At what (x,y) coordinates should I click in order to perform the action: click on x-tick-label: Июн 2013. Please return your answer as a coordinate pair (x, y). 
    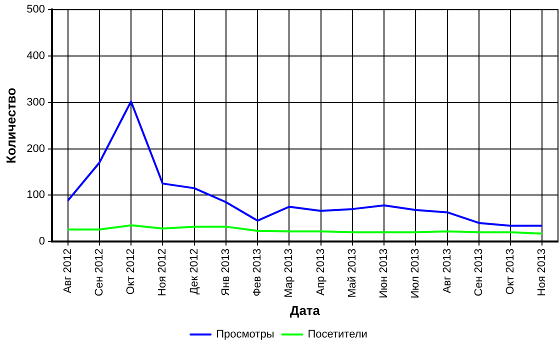
    Looking at the image, I should click on (384, 273).